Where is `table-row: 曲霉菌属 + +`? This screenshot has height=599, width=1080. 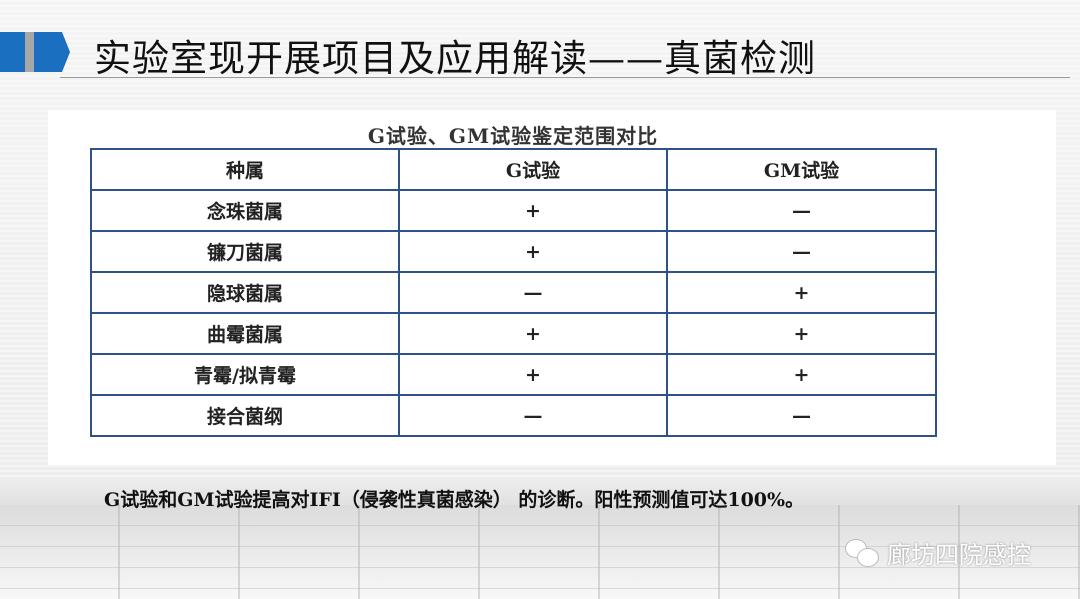
table-row: 曲霉菌属 + + is located at coordinates (513, 333).